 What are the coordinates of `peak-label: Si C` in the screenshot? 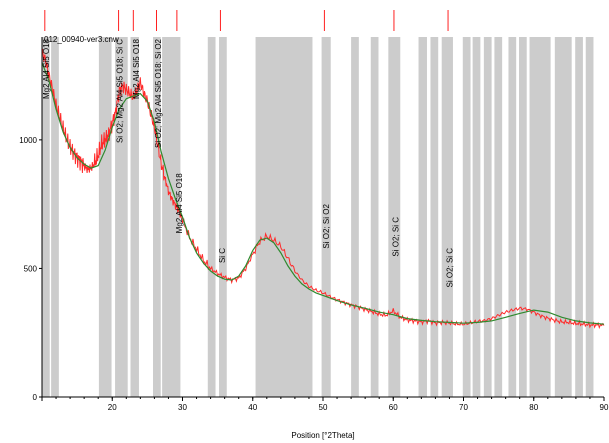 It's located at (222, 255).